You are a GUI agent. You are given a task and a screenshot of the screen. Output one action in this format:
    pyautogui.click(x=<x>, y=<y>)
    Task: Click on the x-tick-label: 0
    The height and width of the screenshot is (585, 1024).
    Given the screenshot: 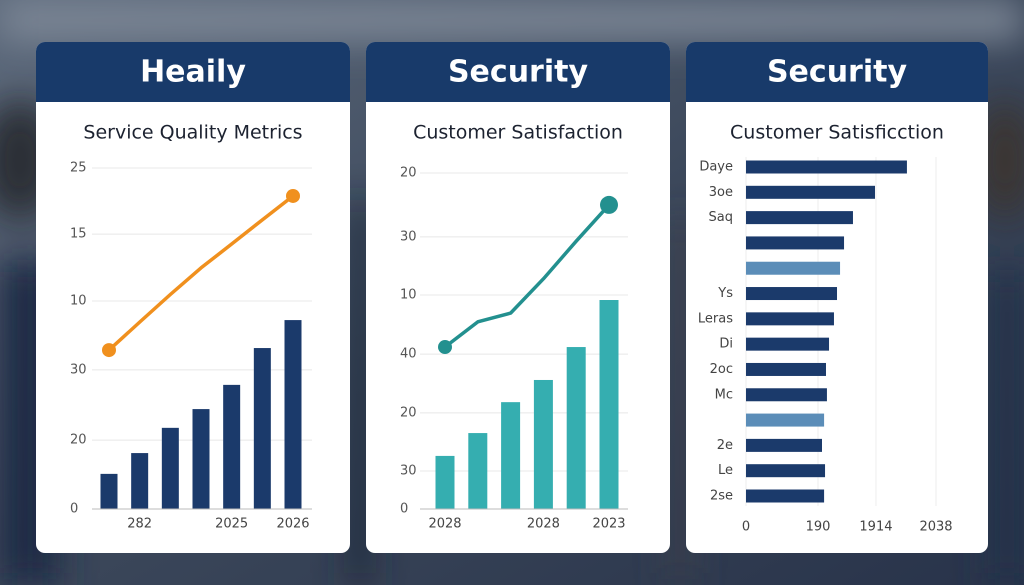 What is the action you would take?
    pyautogui.click(x=746, y=527)
    